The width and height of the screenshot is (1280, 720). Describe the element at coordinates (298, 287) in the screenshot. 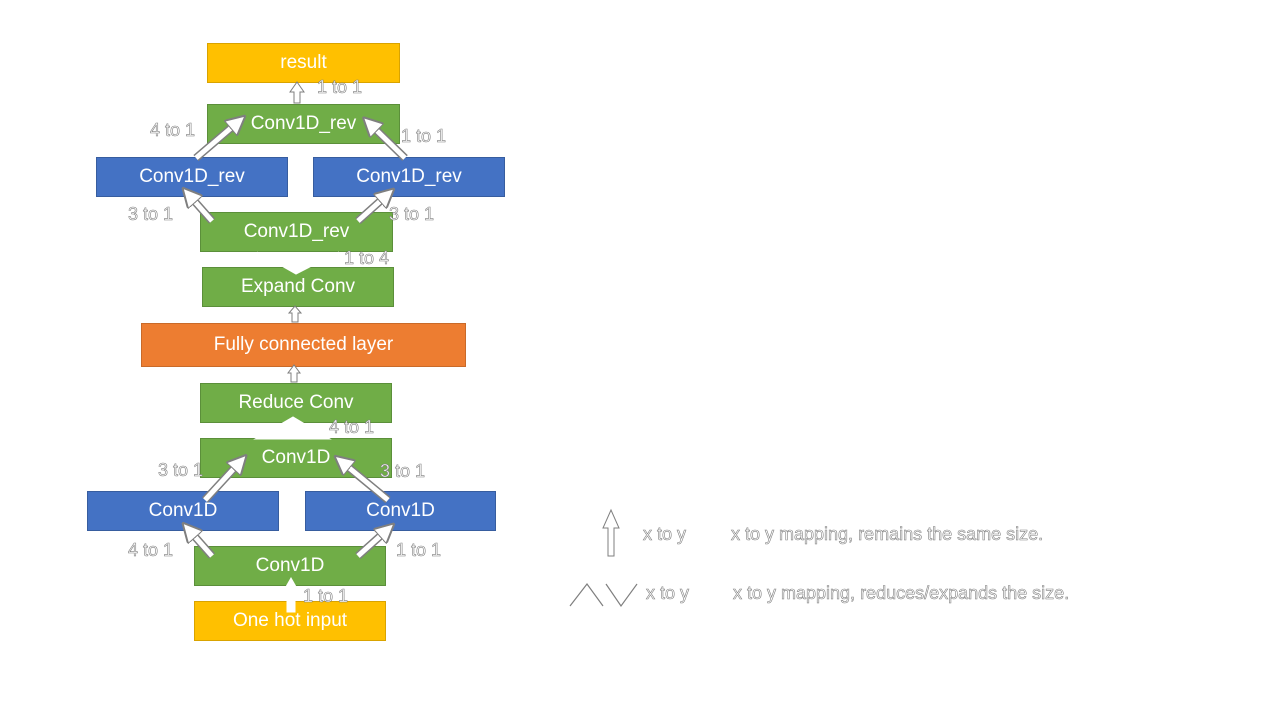

I see `expand-conv-box: Expand Conv` at that location.